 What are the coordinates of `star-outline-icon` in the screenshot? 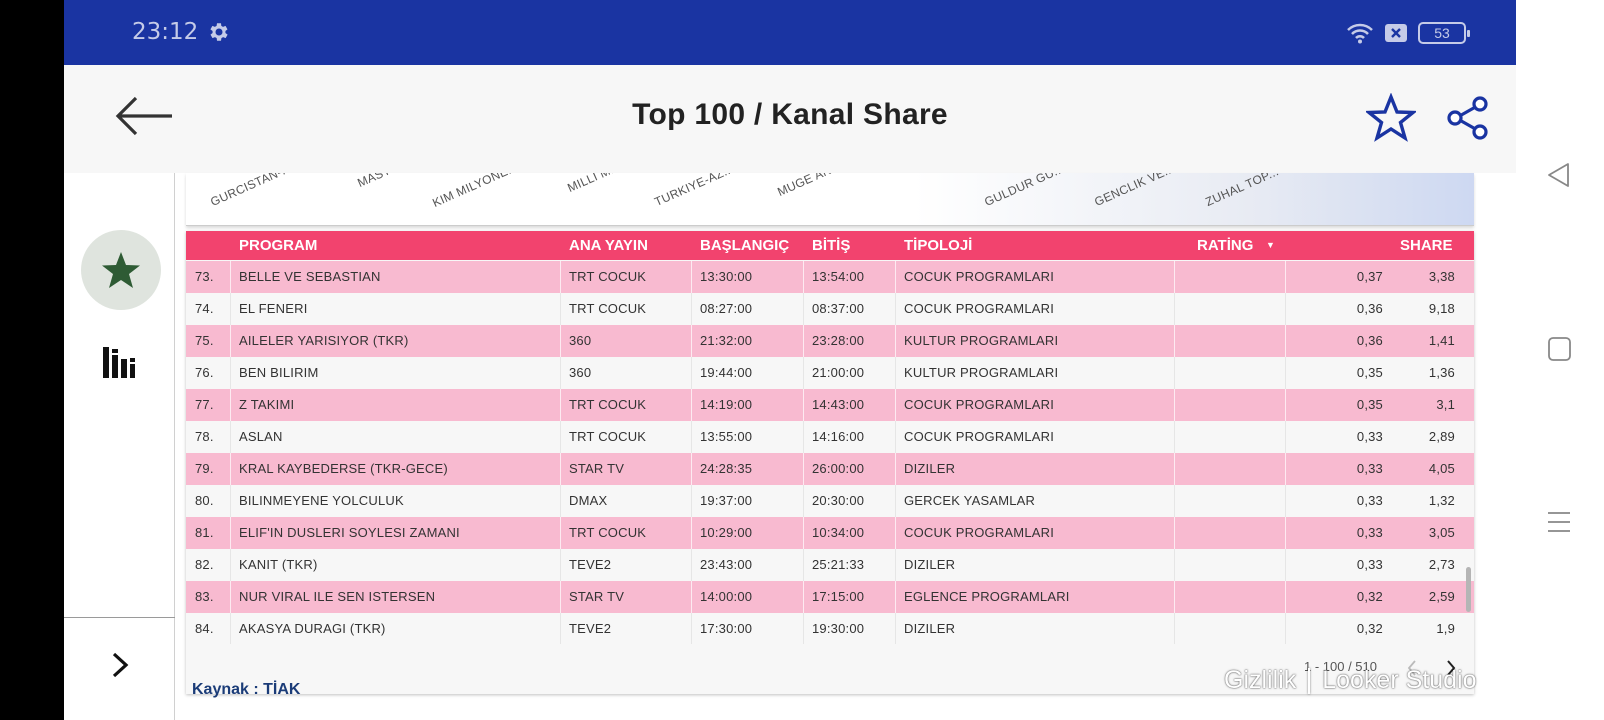 It's located at (1391, 118).